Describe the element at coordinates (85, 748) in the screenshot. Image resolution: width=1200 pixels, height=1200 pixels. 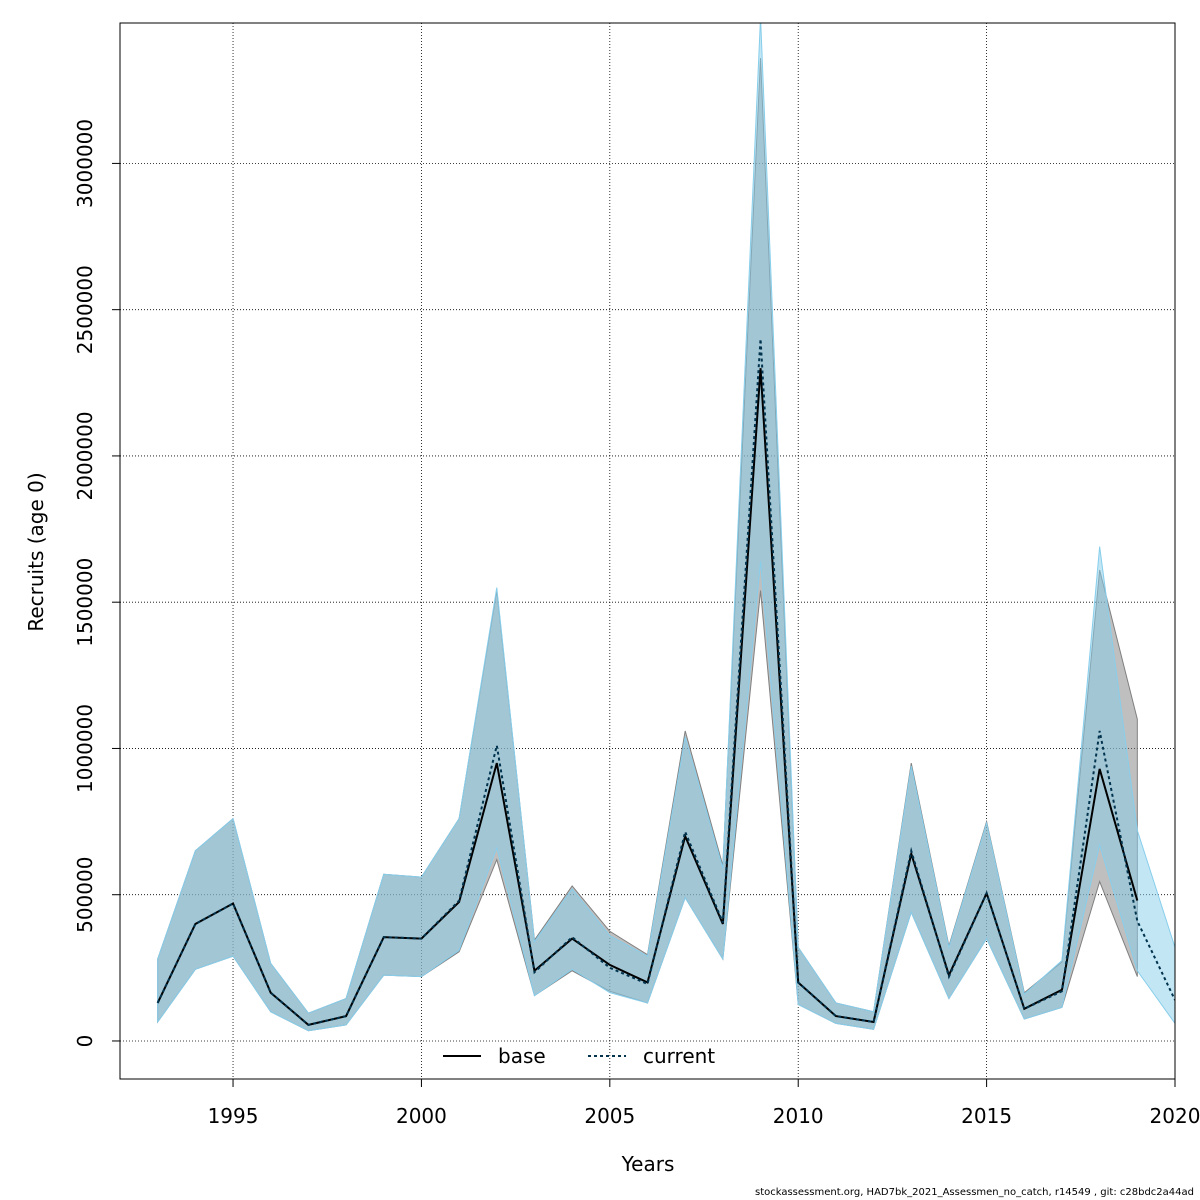
I see `y-tick-label: 1000000` at that location.